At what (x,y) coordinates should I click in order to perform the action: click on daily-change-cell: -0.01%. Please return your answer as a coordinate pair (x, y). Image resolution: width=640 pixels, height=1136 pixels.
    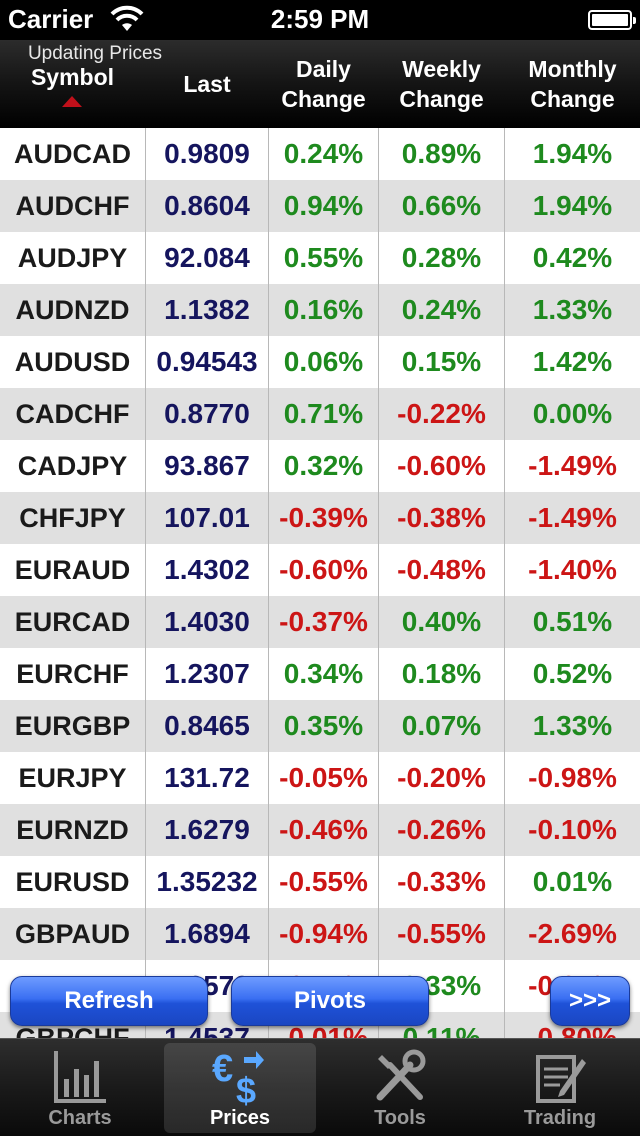
    Looking at the image, I should click on (323, 1030).